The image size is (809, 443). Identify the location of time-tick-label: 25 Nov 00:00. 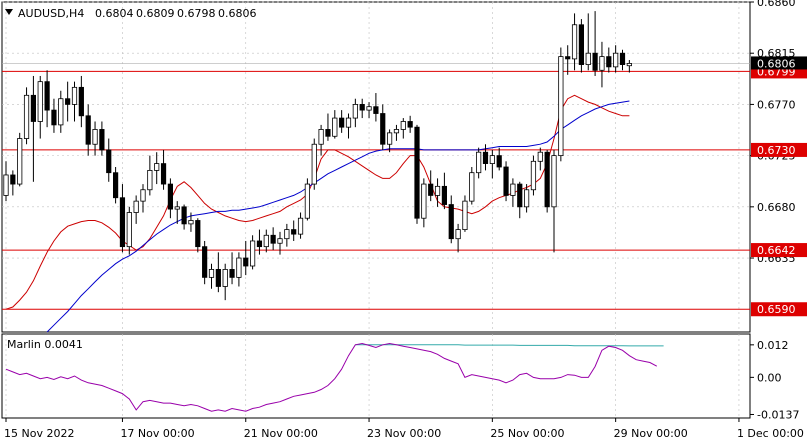
(527, 433).